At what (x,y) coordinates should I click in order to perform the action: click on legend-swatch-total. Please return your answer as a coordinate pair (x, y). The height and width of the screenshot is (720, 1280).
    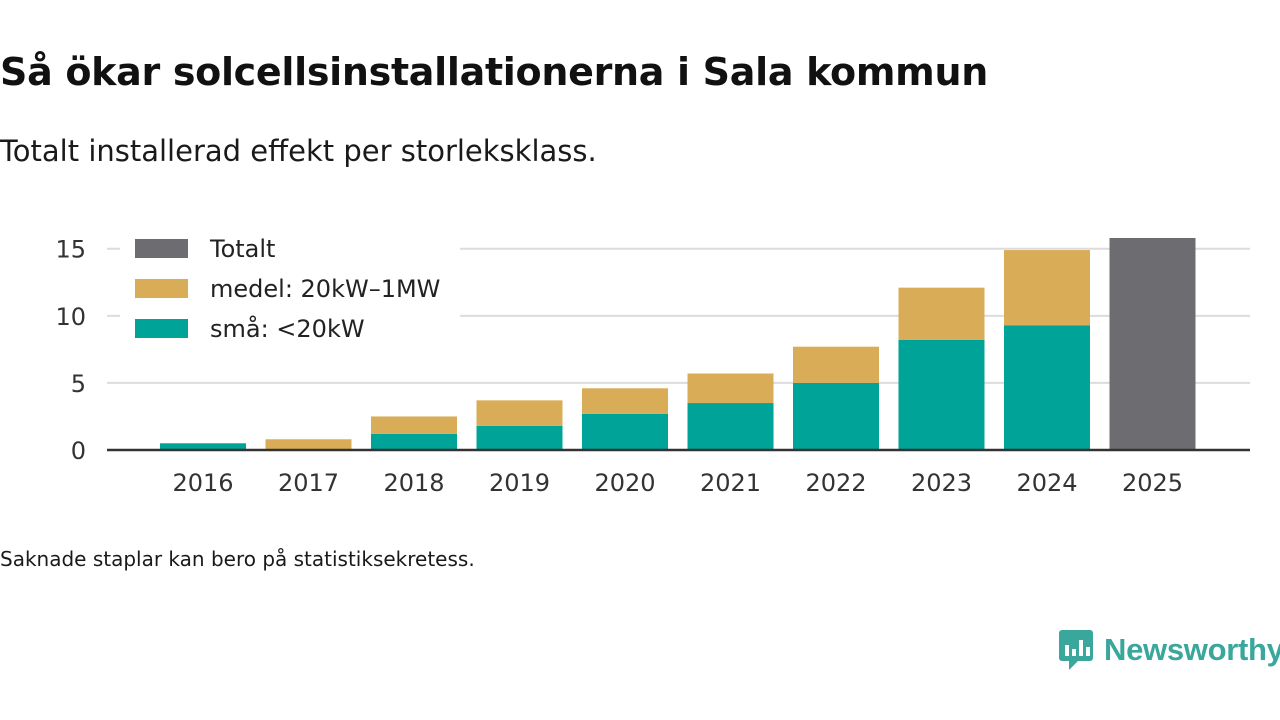
    Looking at the image, I should click on (161, 248).